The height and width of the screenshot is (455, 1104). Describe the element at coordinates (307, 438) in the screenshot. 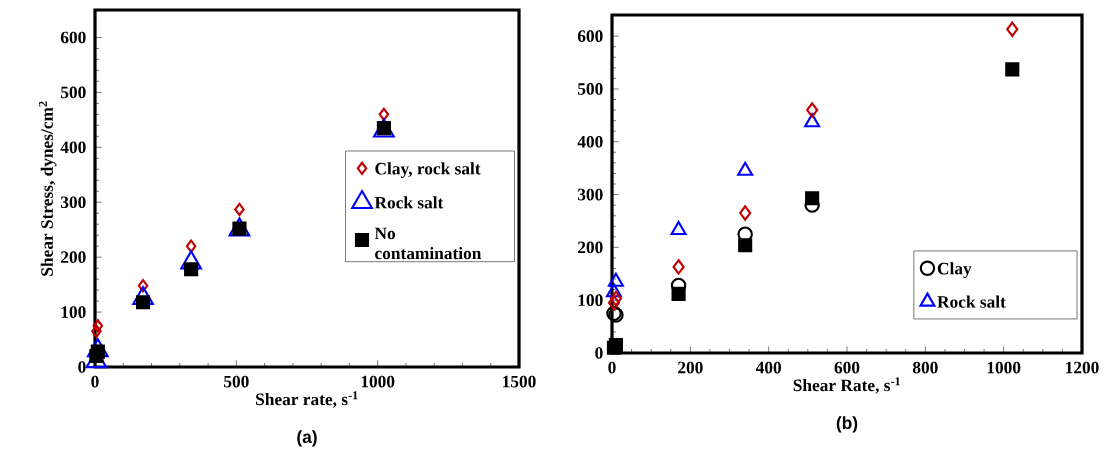

I see `text: (a)` at that location.